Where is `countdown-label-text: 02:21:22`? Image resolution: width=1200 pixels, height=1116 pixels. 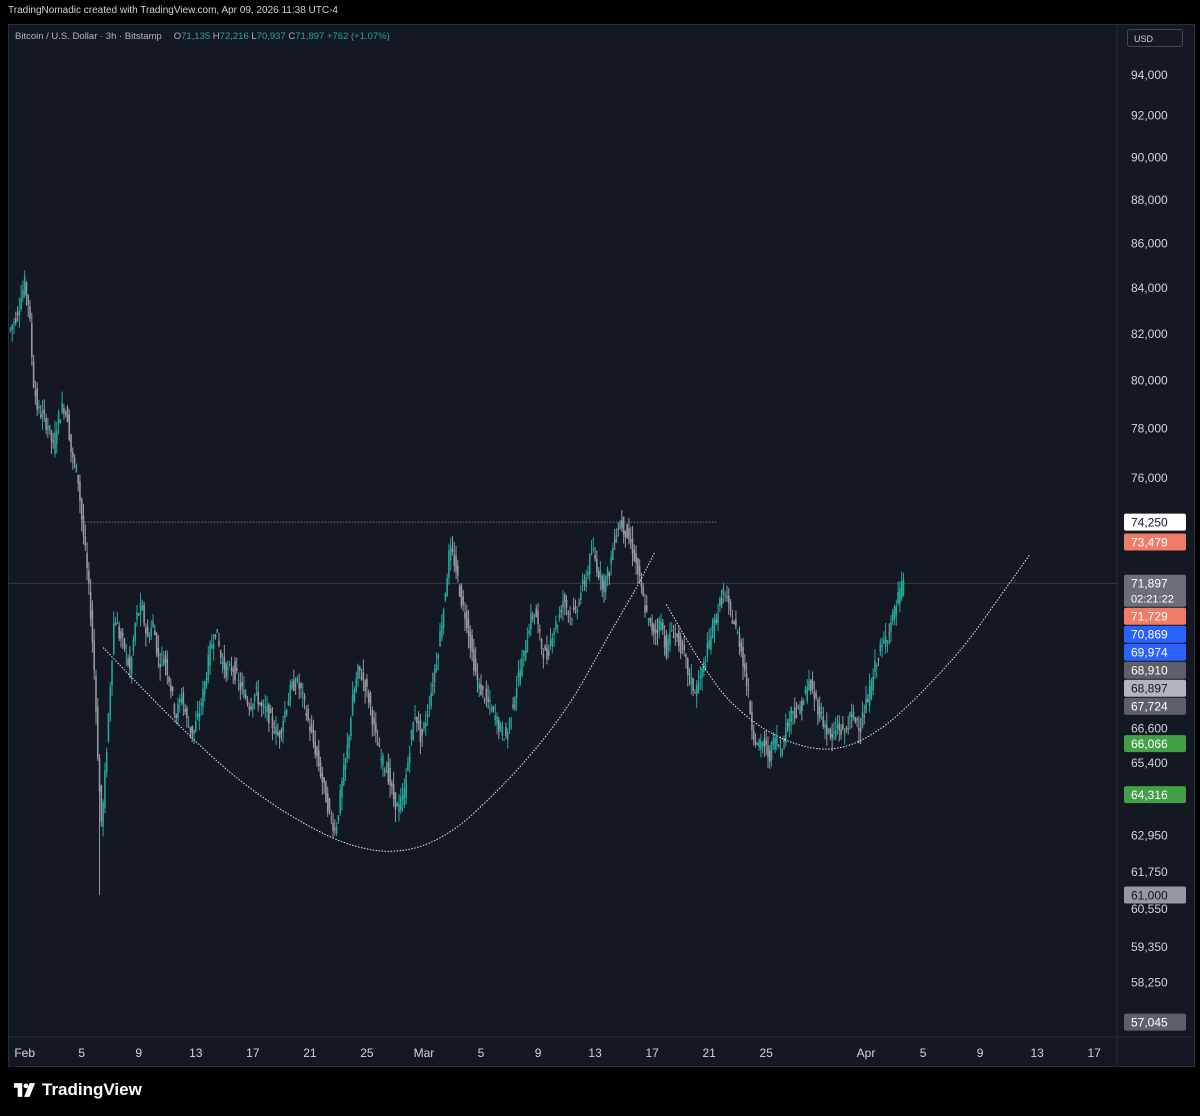
countdown-label-text: 02:21:22 is located at coordinates (1152, 600).